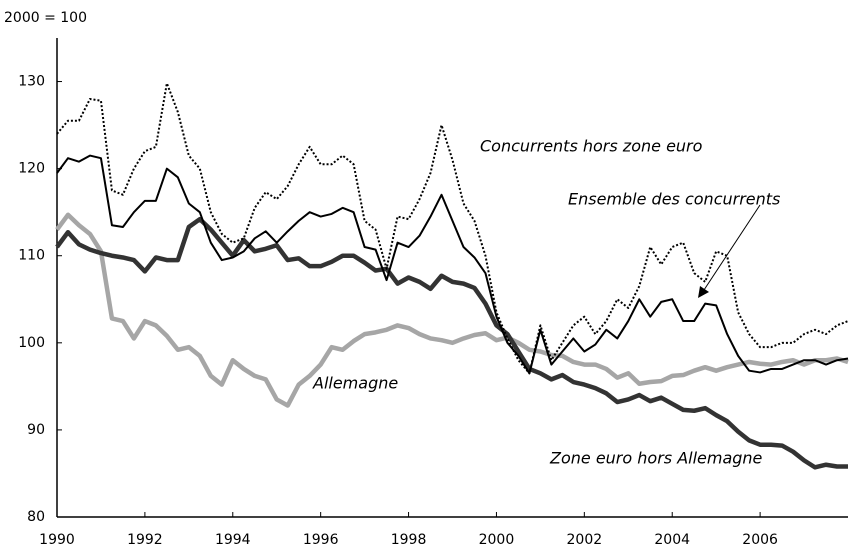 The height and width of the screenshot is (555, 849). I want to click on y-tick-label: 90, so click(36, 430).